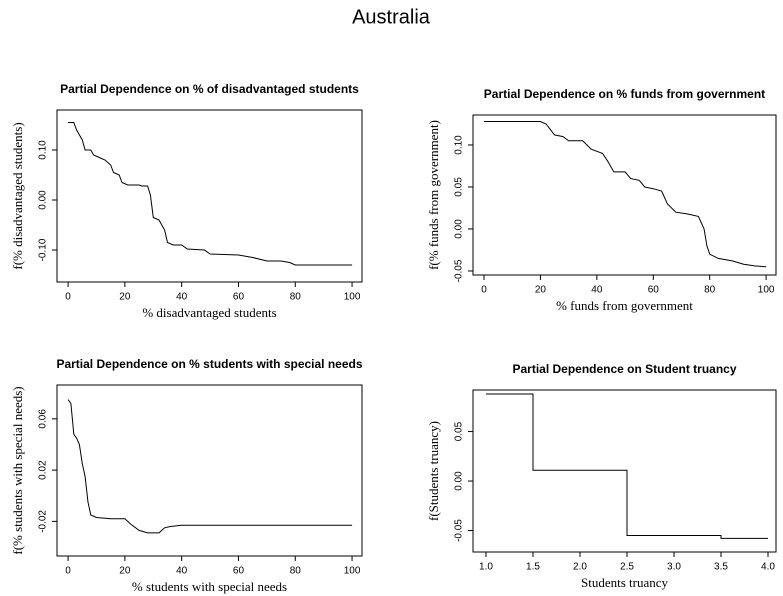 Image resolution: width=783 pixels, height=596 pixels. Describe the element at coordinates (391, 17) in the screenshot. I see `figure-title: Australia` at that location.